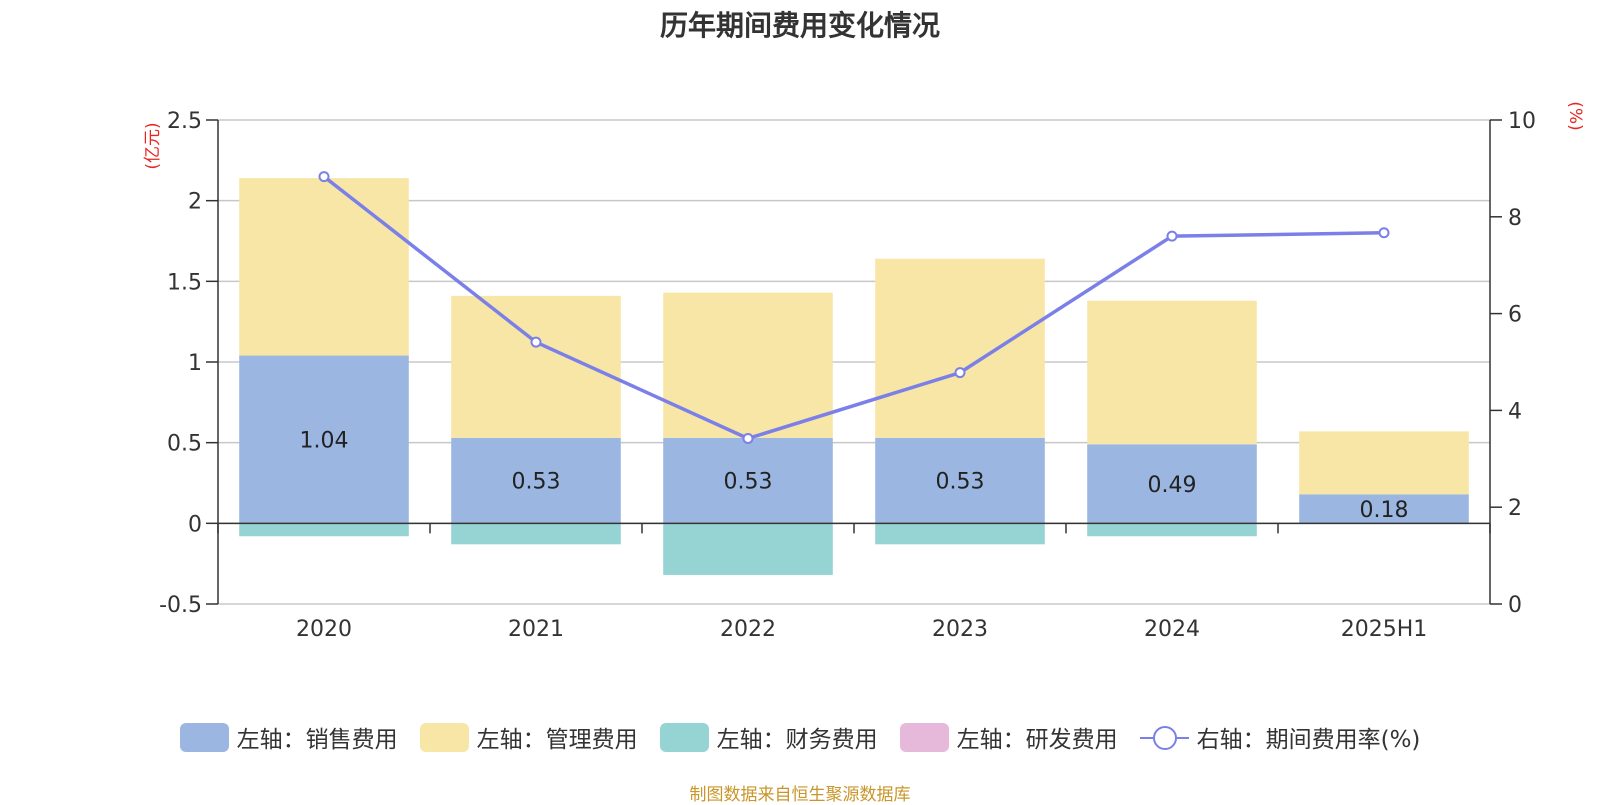  Describe the element at coordinates (1515, 411) in the screenshot. I see `right-tick-label: 4` at that location.